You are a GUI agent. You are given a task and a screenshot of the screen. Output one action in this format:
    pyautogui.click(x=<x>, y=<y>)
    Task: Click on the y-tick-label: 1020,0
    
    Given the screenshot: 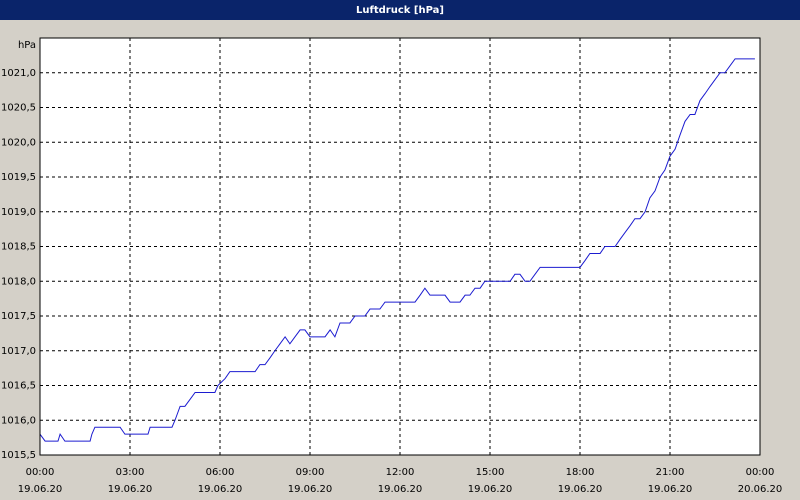 What is the action you would take?
    pyautogui.click(x=18, y=142)
    